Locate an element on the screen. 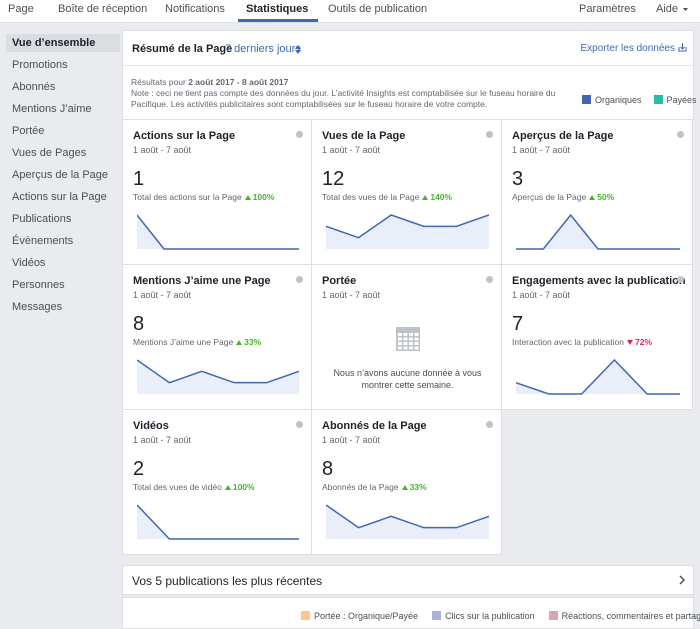 This screenshot has height=629, width=700. metric-caption: Aperçus de la Page 50% is located at coordinates (563, 197).